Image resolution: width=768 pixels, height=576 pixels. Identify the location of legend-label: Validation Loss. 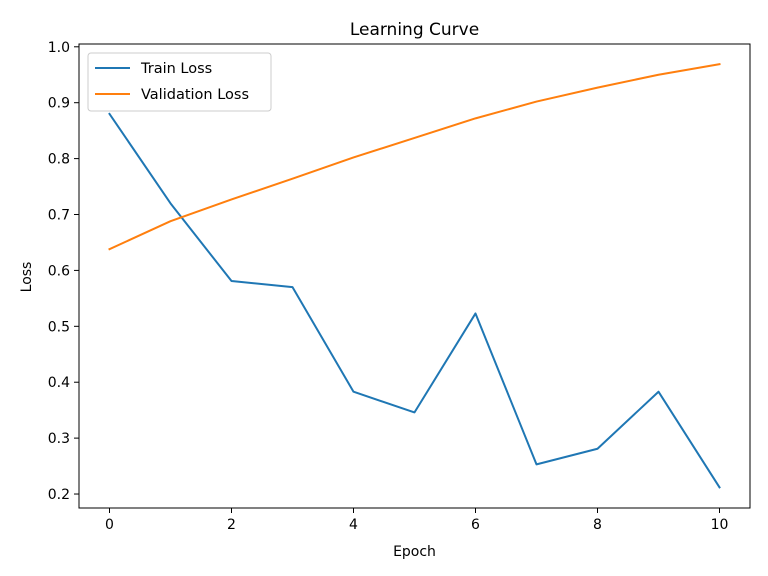
(195, 95).